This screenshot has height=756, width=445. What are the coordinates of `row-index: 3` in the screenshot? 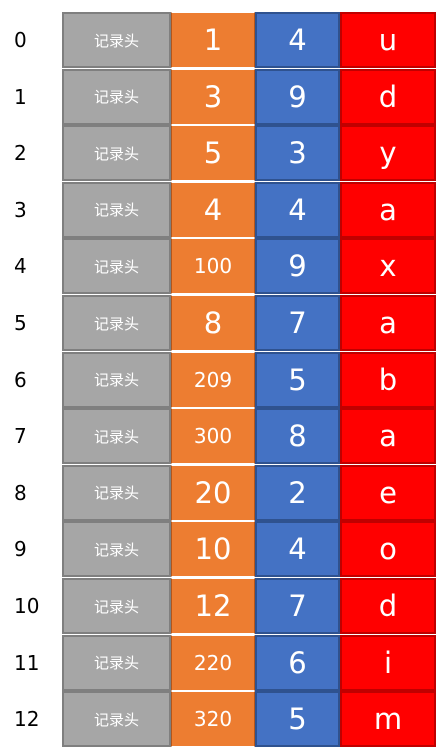 It's located at (20, 209).